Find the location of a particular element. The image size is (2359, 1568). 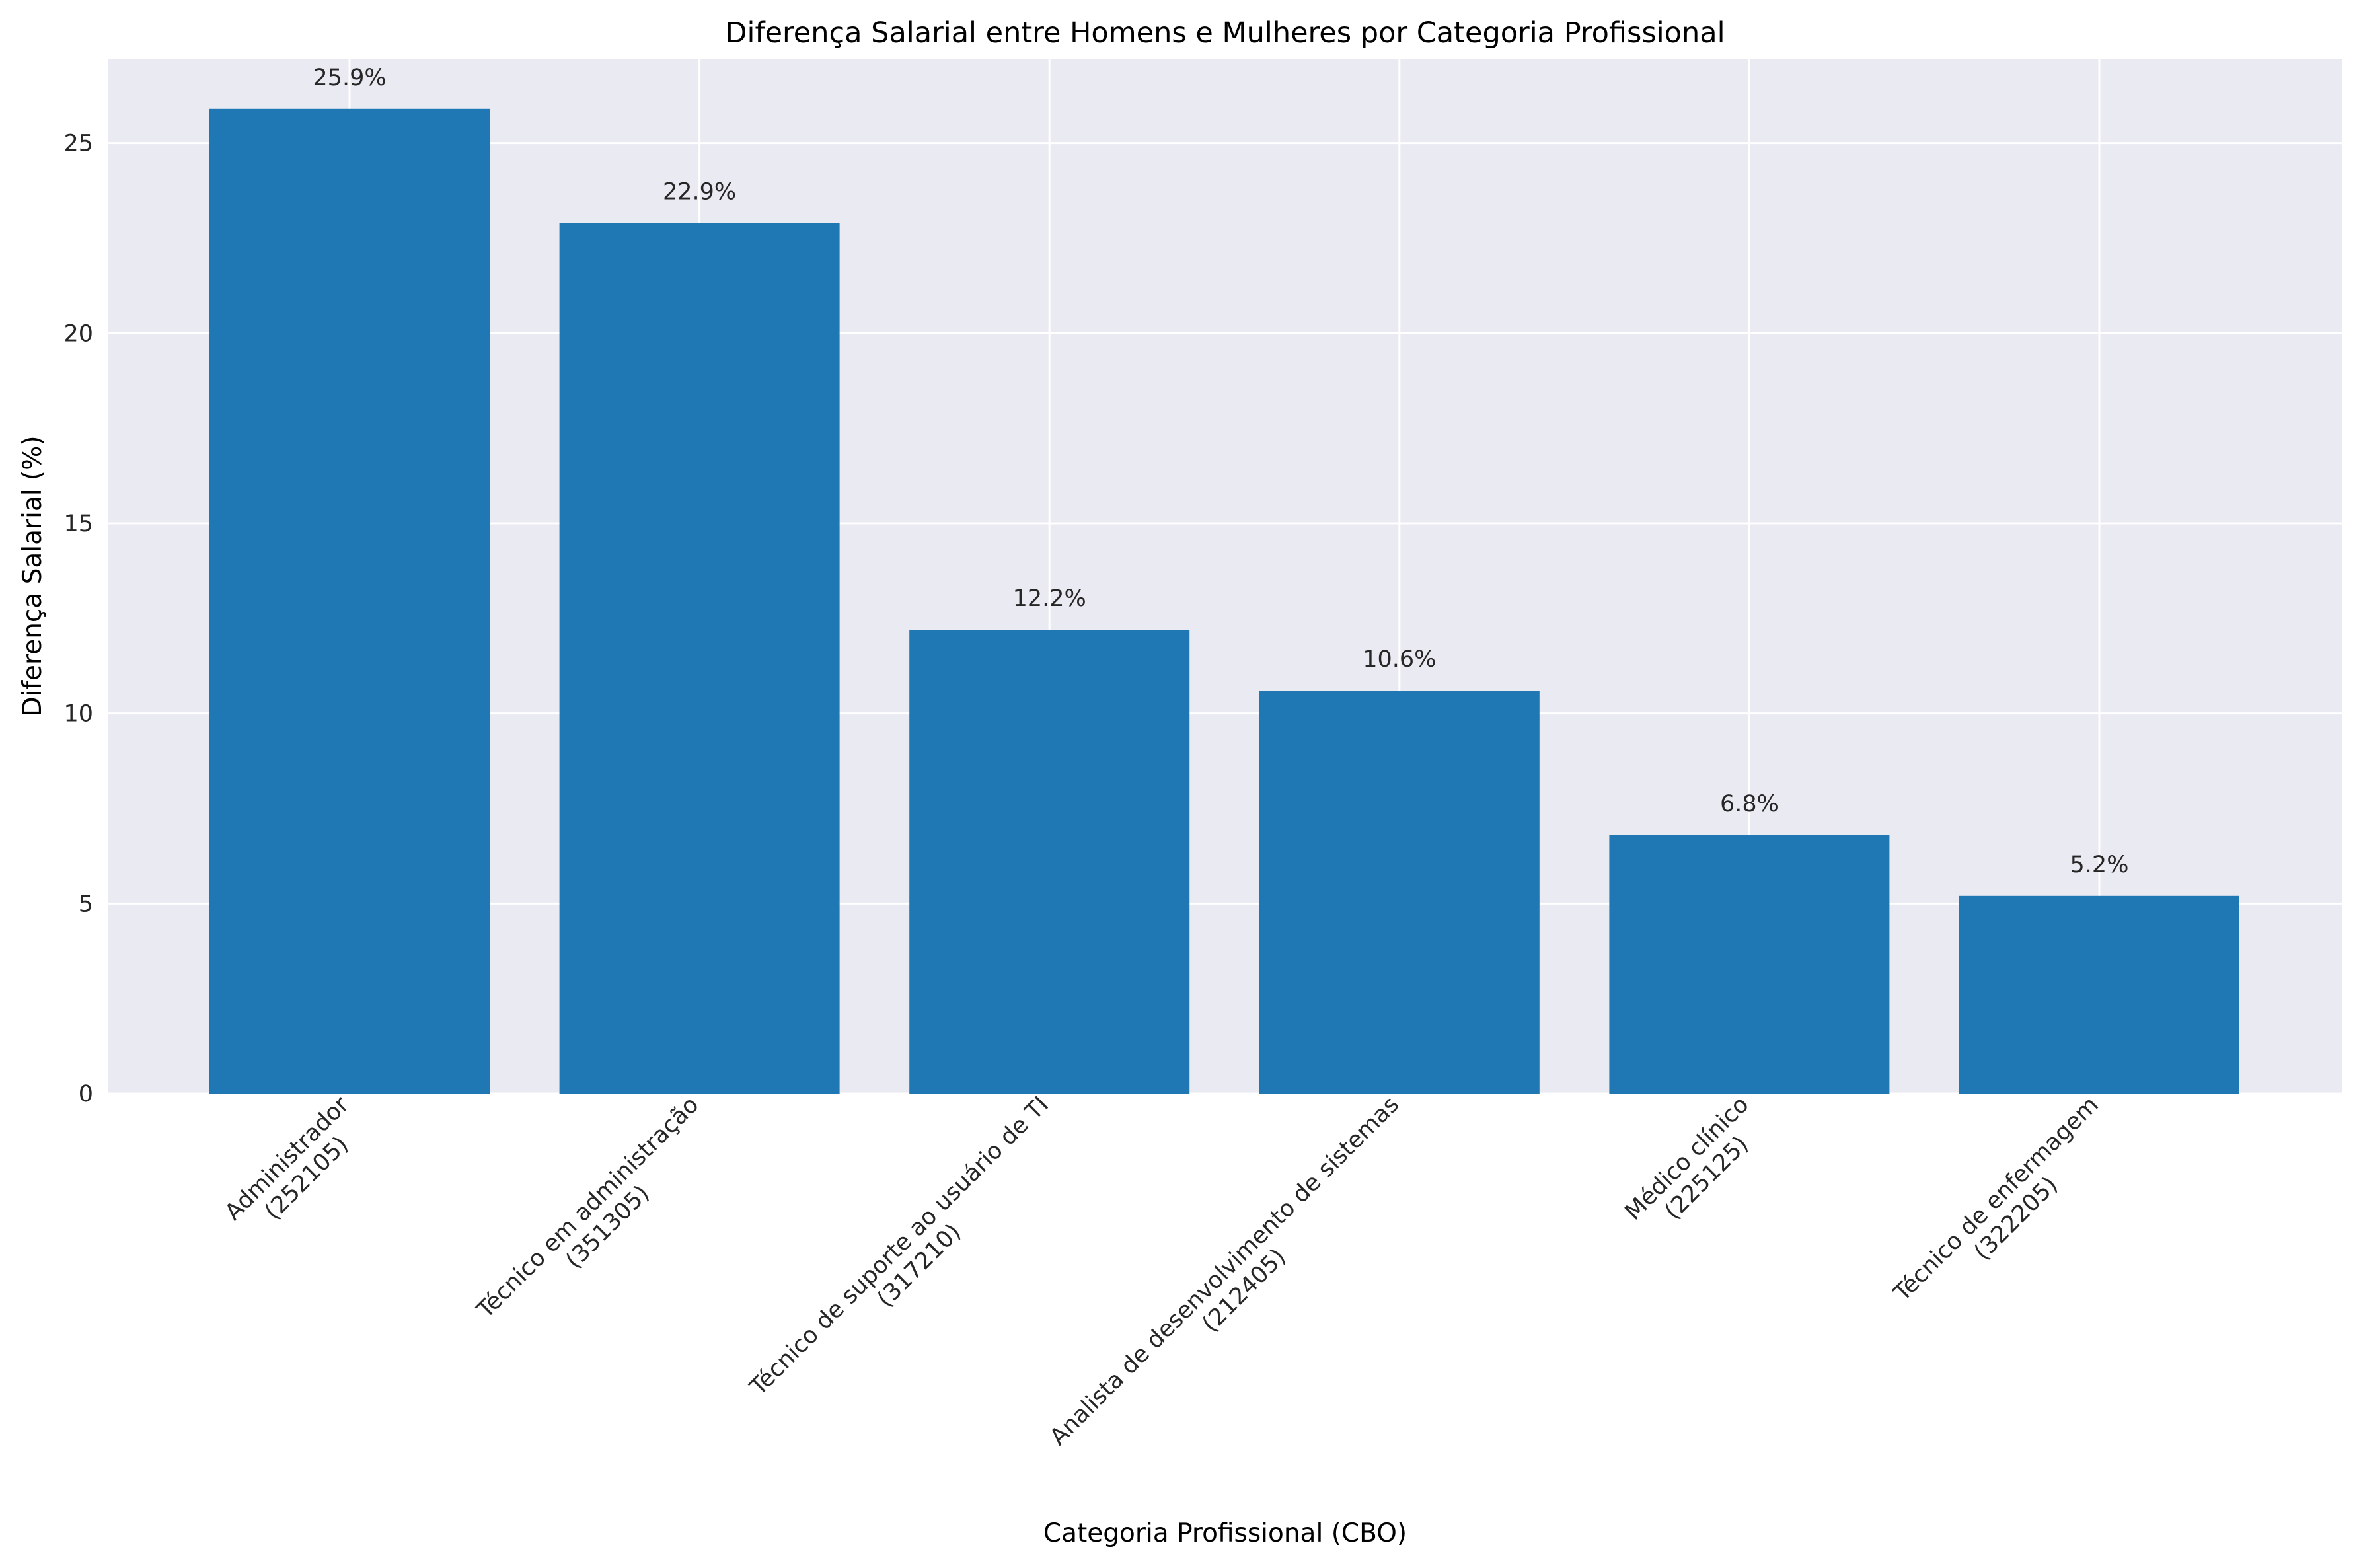

y-tick-label: 25 is located at coordinates (78, 144).